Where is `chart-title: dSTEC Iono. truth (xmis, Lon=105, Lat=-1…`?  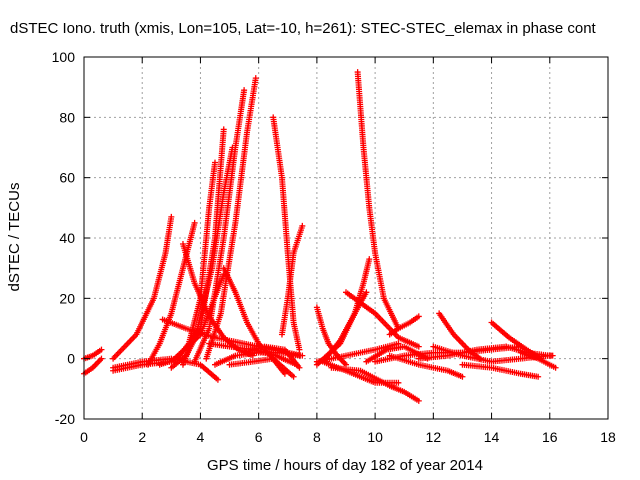 chart-title: dSTEC Iono. truth (xmis, Lon=105, Lat=-1… is located at coordinates (303, 28).